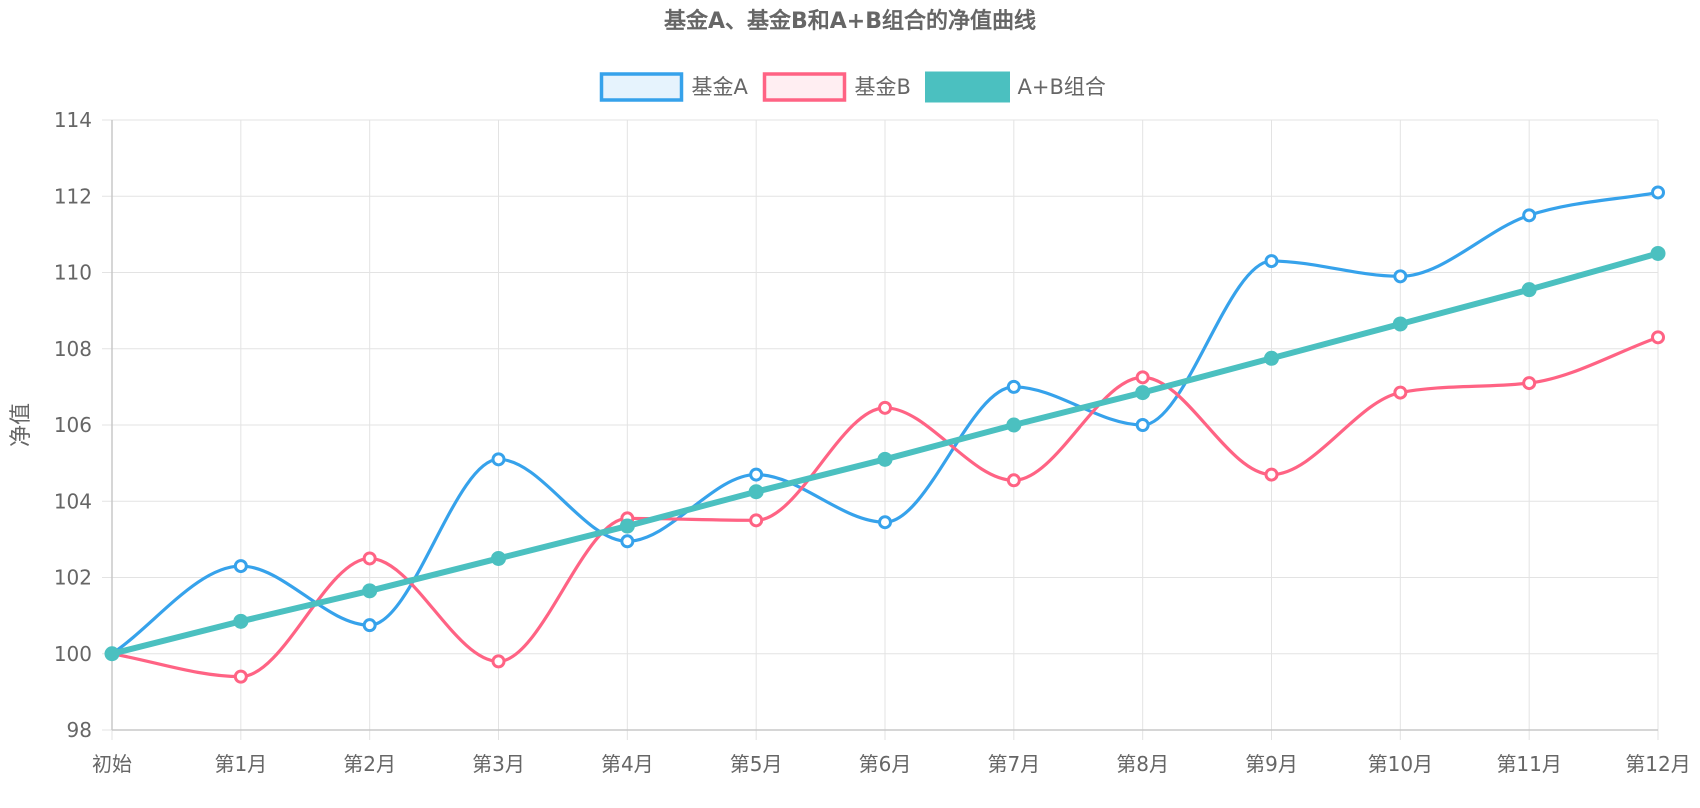  What do you see at coordinates (1013, 764) in the screenshot?
I see `x-tick-label: 第7月` at bounding box center [1013, 764].